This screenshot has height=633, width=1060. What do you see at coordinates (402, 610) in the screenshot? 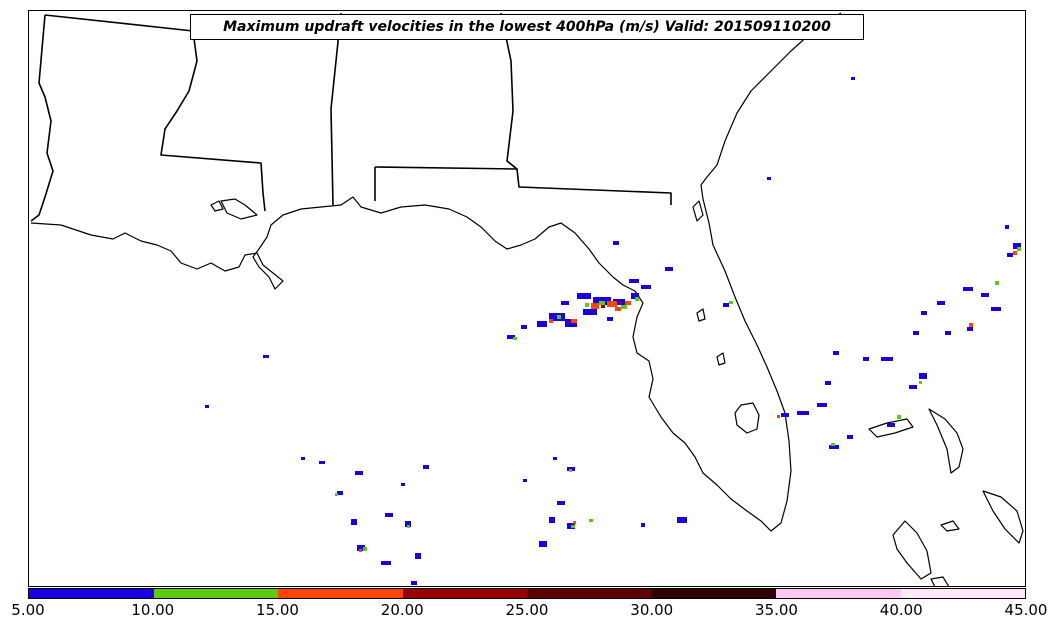
I see `colorbar-tick-label: 20.00` at bounding box center [402, 610].